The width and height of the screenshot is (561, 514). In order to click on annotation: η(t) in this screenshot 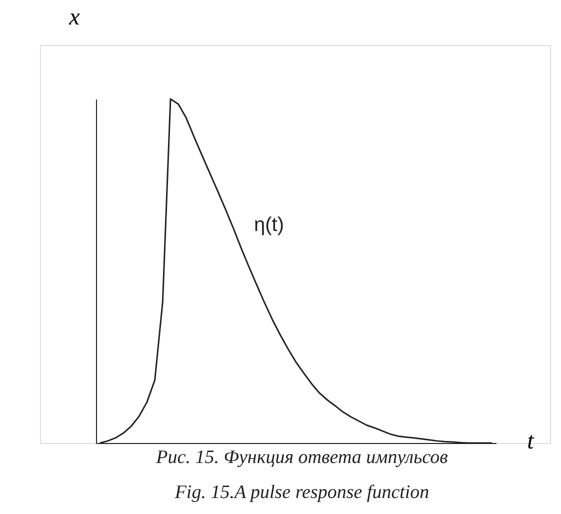, I will do `click(269, 225)`.